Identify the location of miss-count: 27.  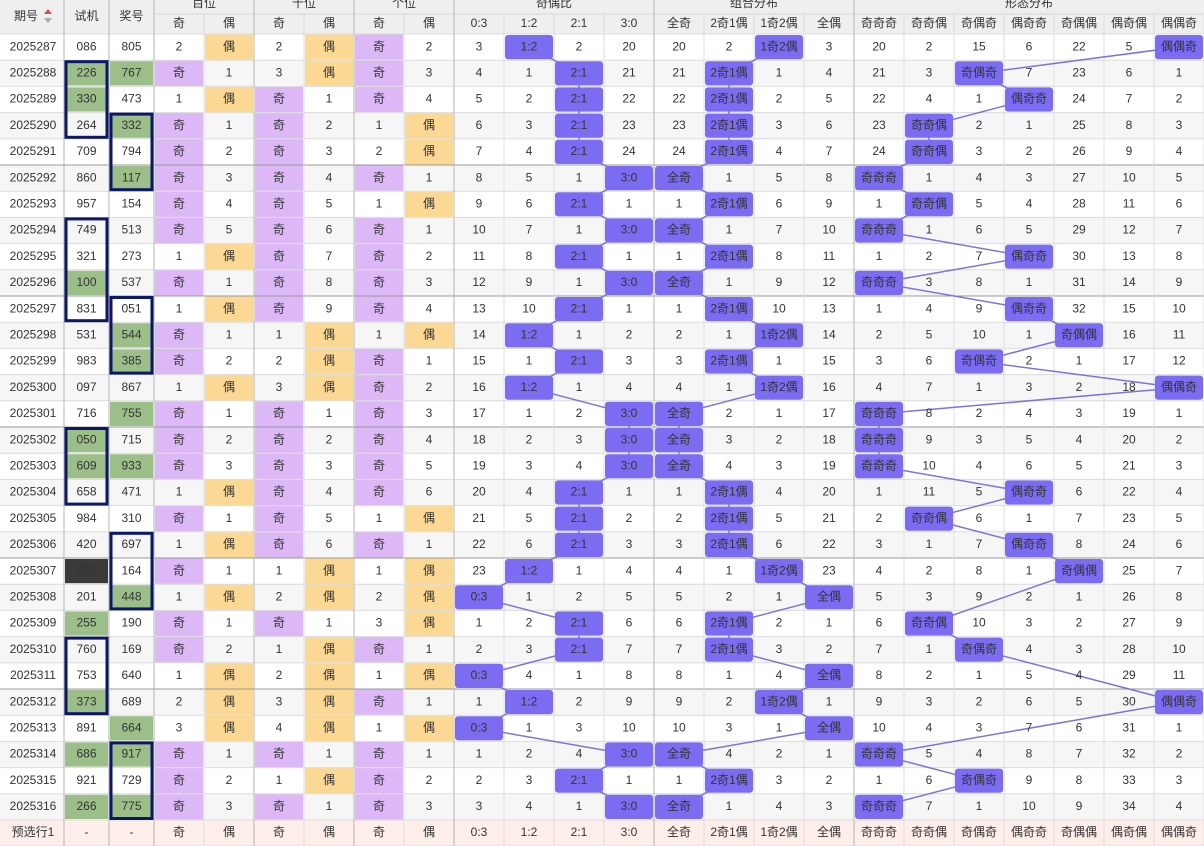
(1079, 177).